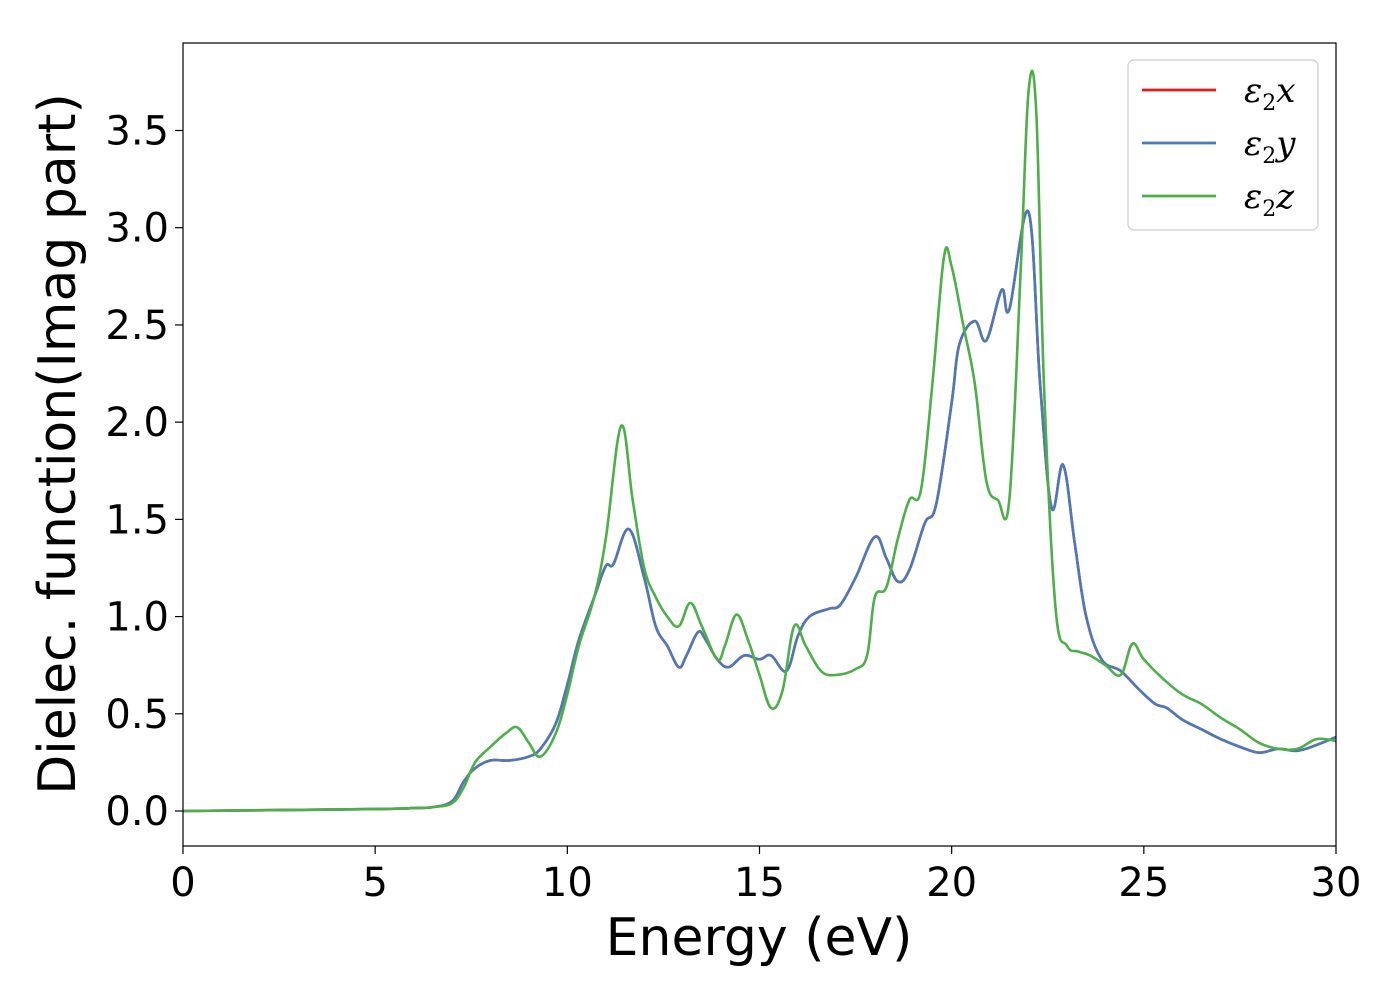  What do you see at coordinates (759, 938) in the screenshot?
I see `x-axis-label: Energy (eV)` at bounding box center [759, 938].